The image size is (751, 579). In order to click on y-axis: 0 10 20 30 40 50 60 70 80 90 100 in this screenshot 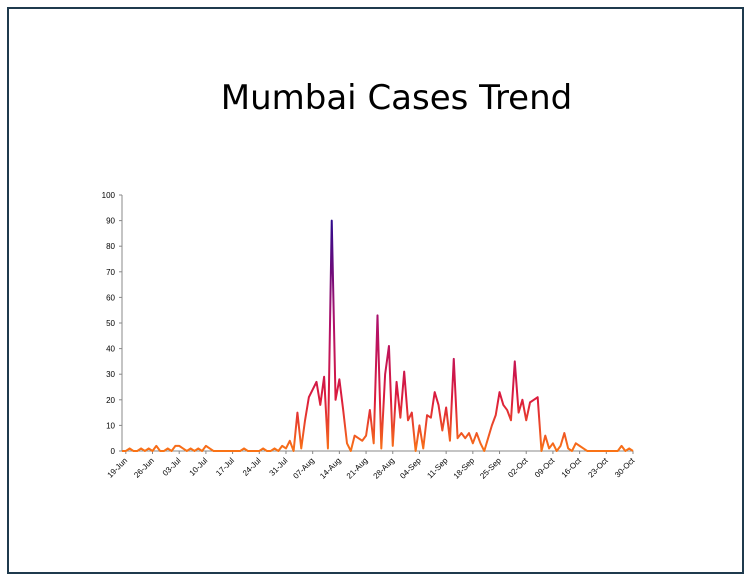, I will do `click(112, 323)`.